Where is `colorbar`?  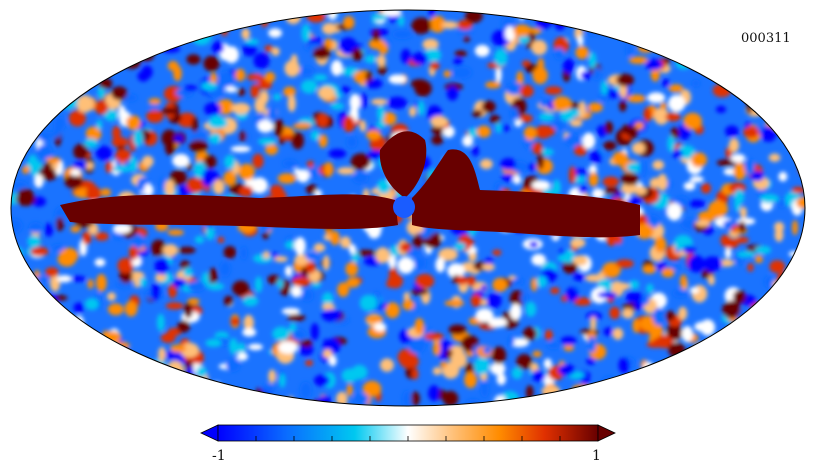 colorbar is located at coordinates (408, 433).